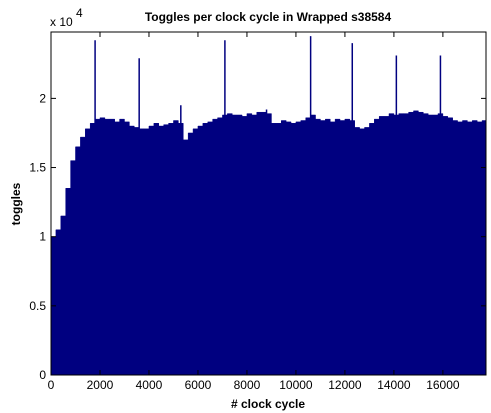  What do you see at coordinates (443, 385) in the screenshot?
I see `x-tick-label: 16000` at bounding box center [443, 385].